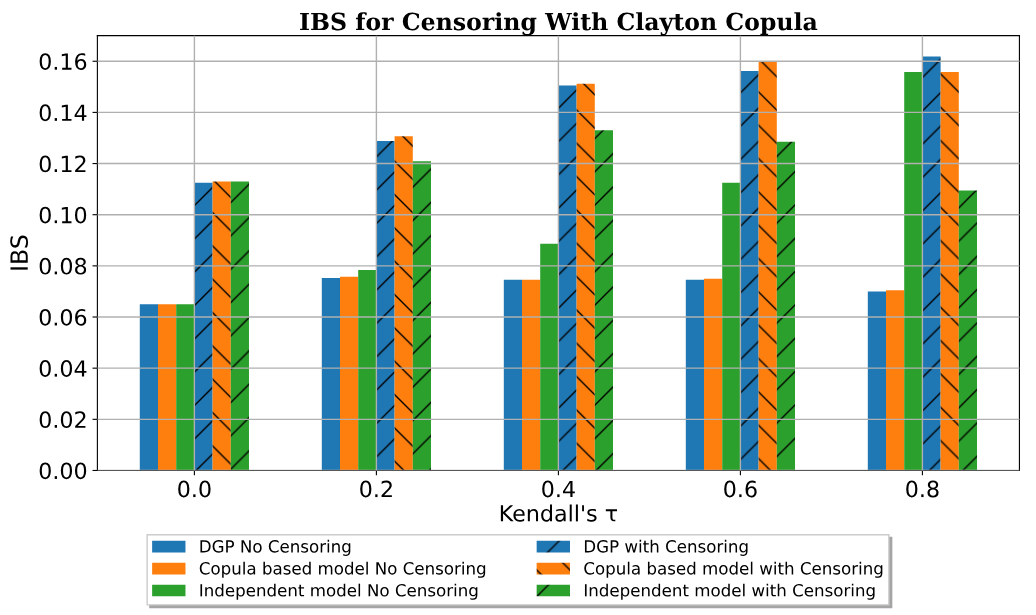 The width and height of the screenshot is (1036, 615). What do you see at coordinates (62, 164) in the screenshot?
I see `y-tick-label: 0.12` at bounding box center [62, 164].